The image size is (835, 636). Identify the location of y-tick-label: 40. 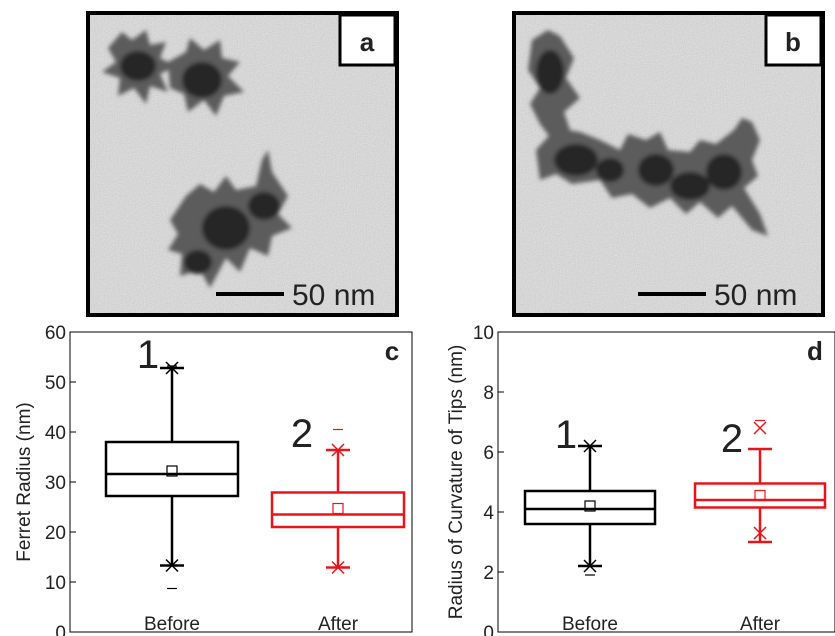
(55, 433).